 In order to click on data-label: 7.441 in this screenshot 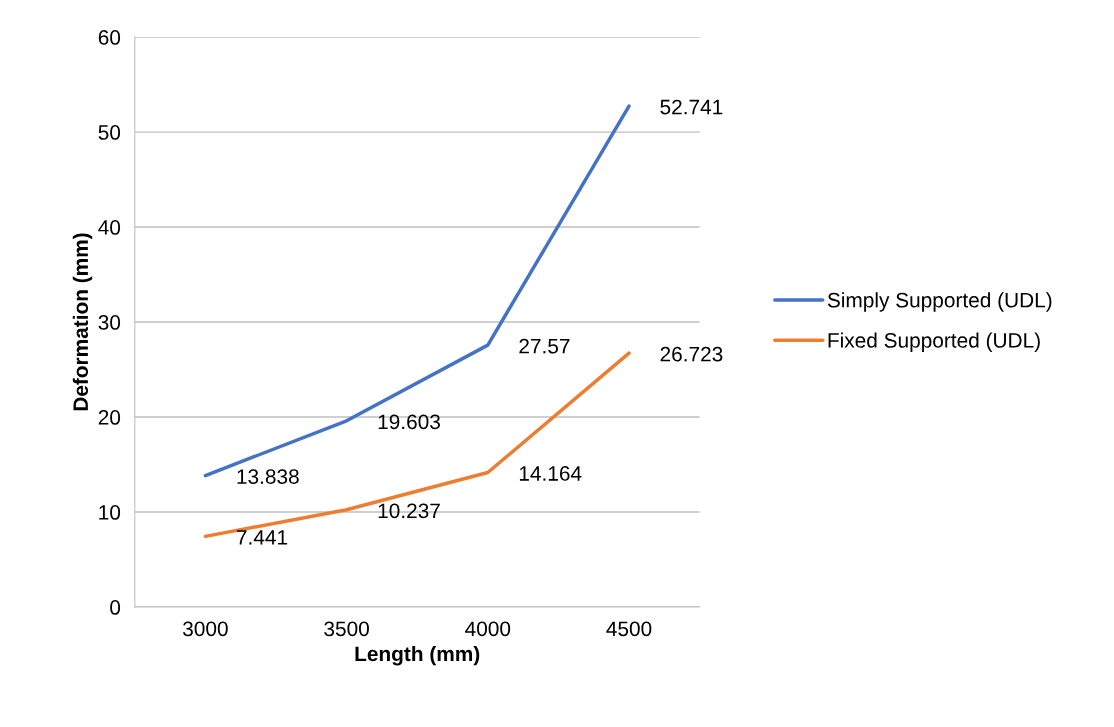, I will do `click(262, 537)`.